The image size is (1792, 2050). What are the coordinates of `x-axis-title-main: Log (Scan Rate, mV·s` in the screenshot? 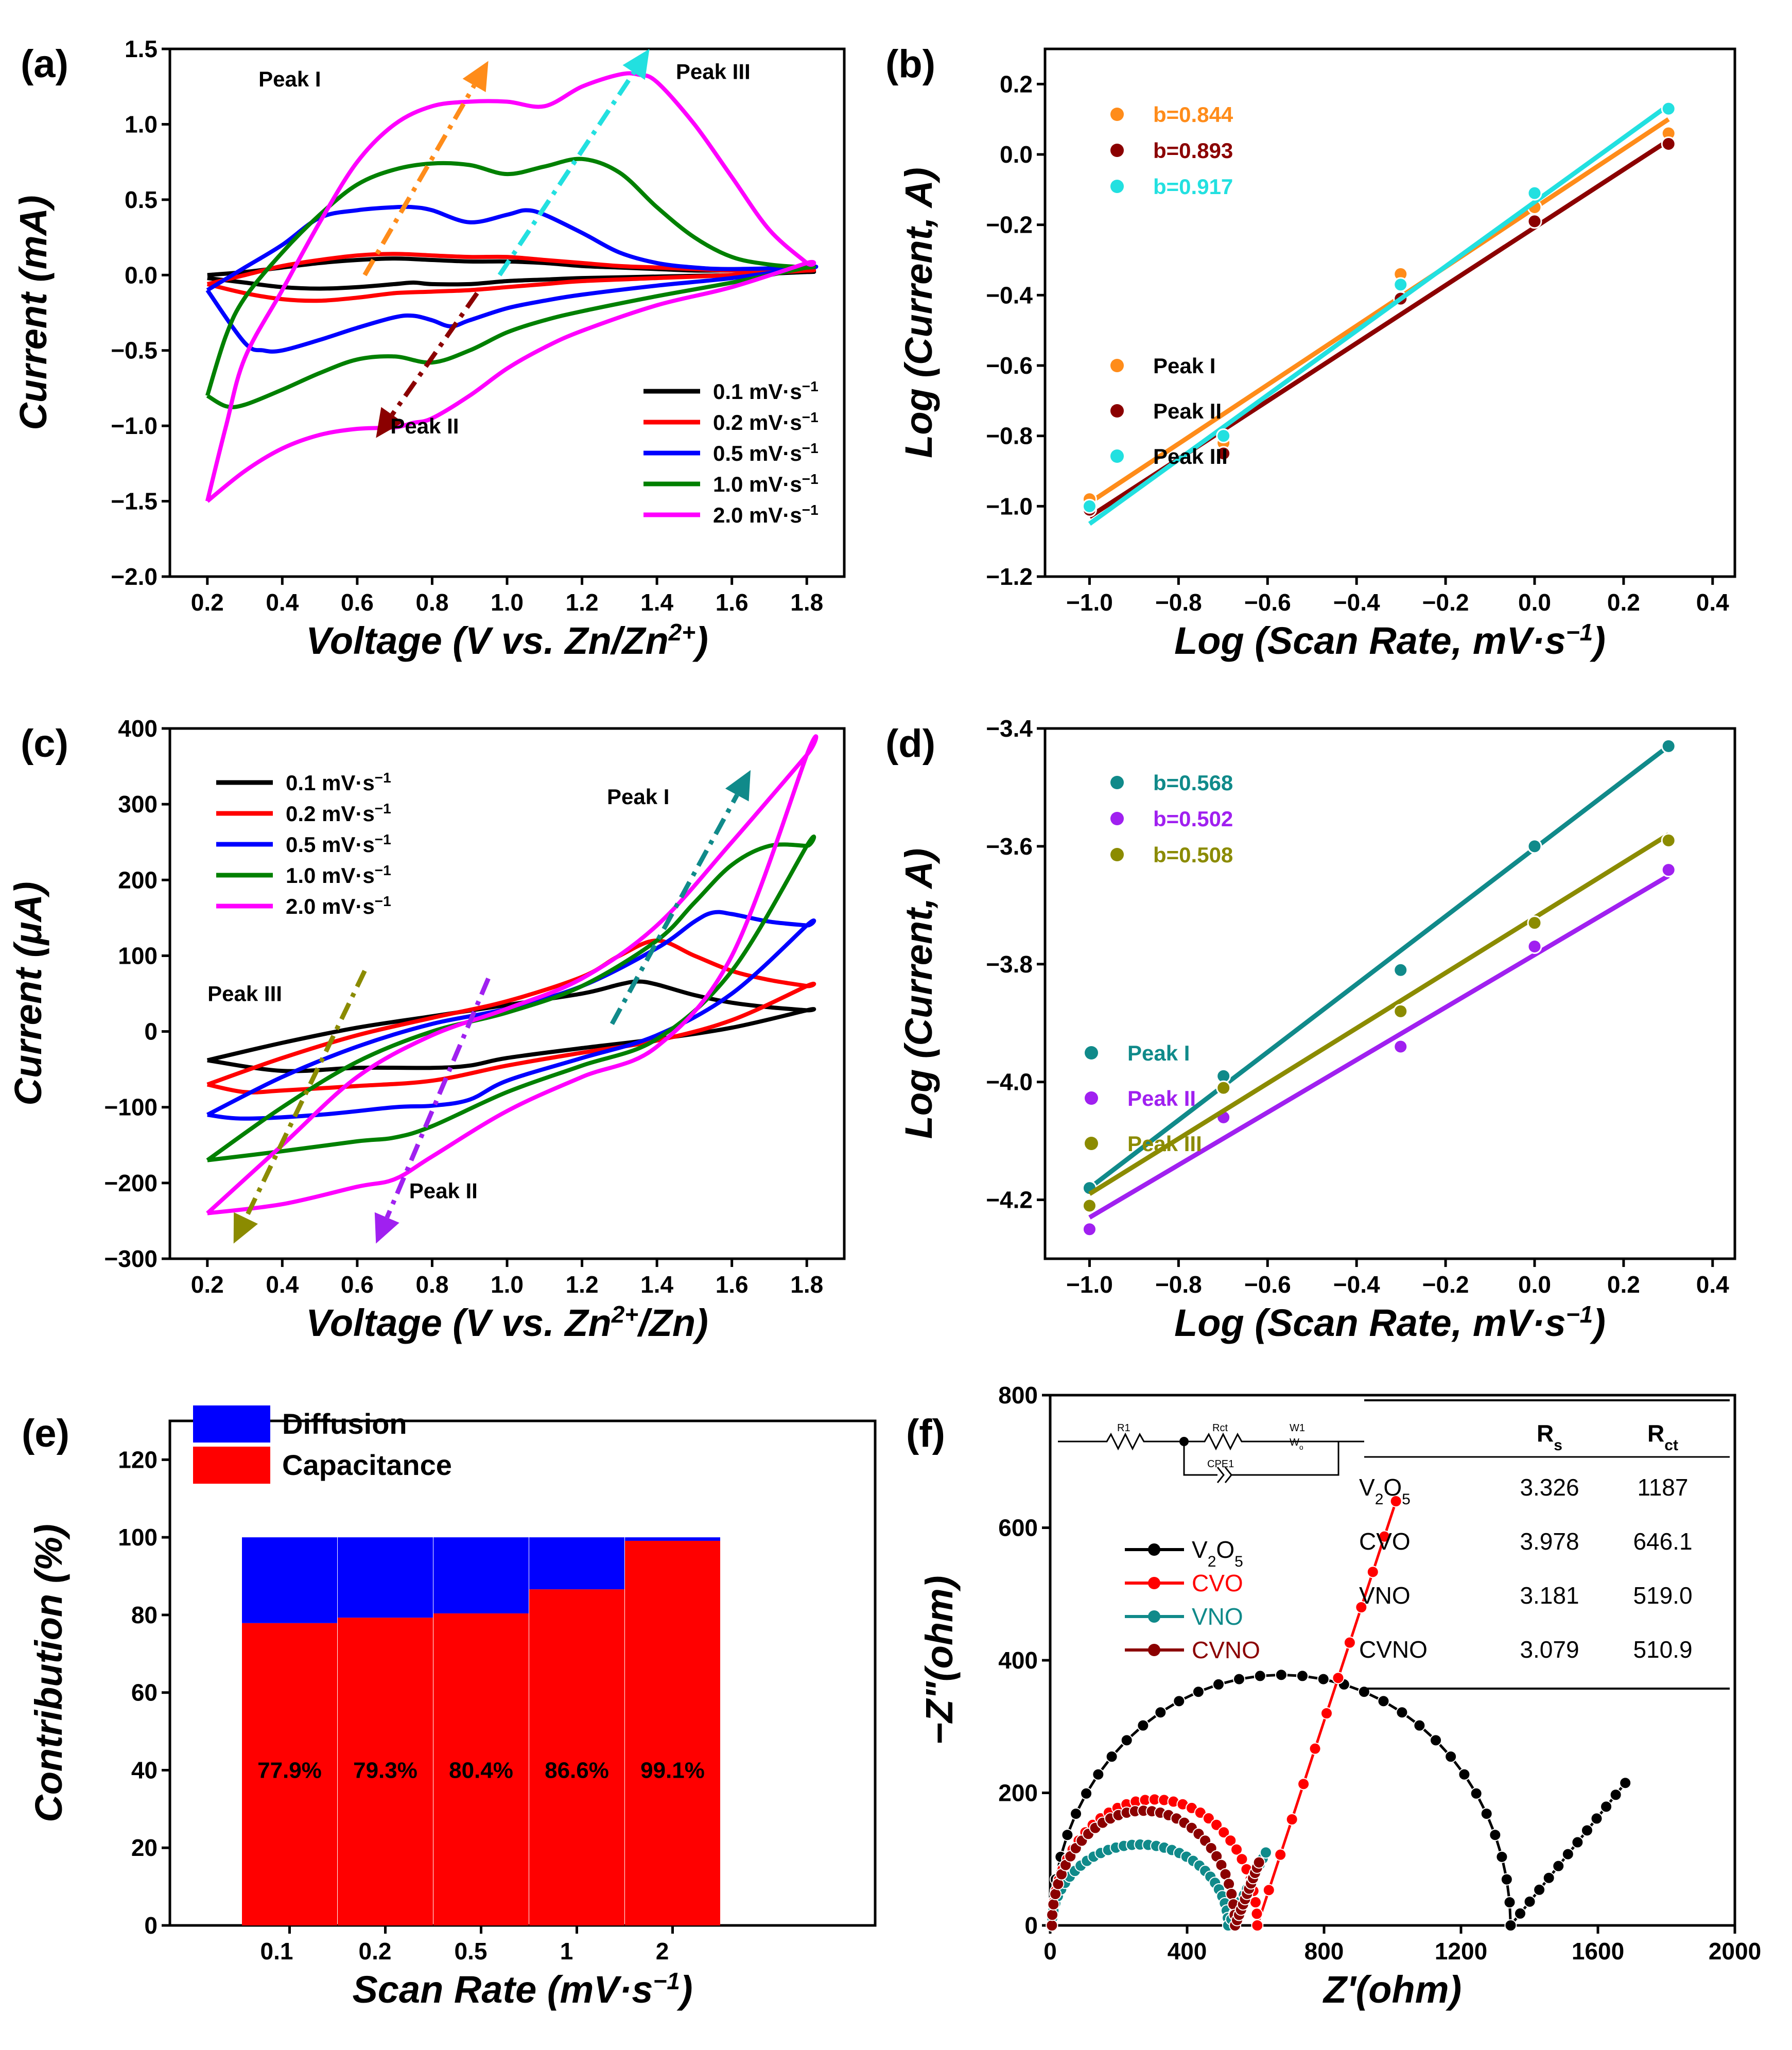 It's located at (1370, 1322).